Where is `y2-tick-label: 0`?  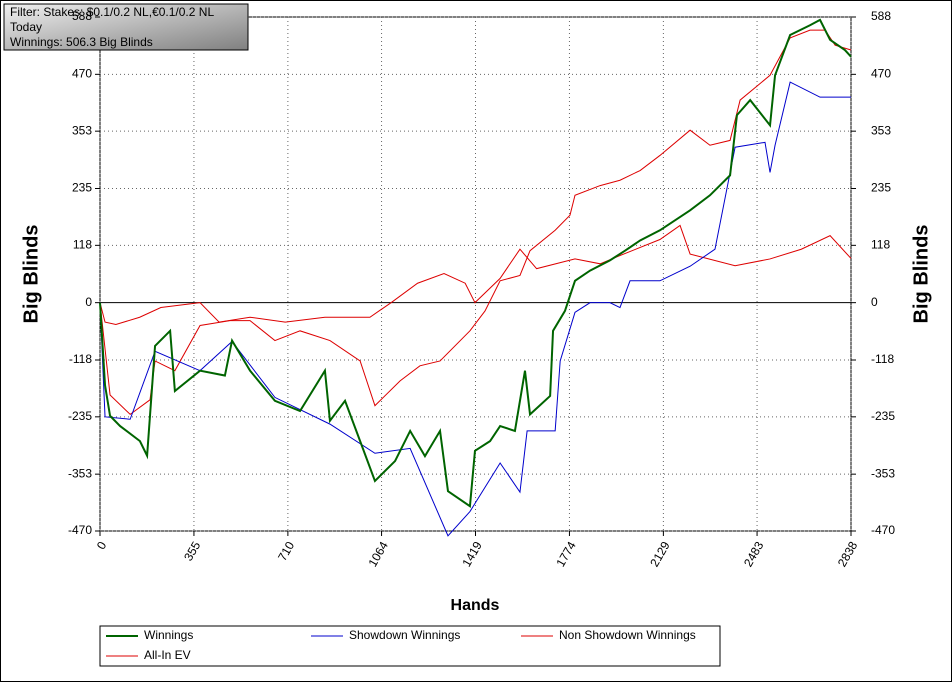
y2-tick-label: 0 is located at coordinates (874, 302).